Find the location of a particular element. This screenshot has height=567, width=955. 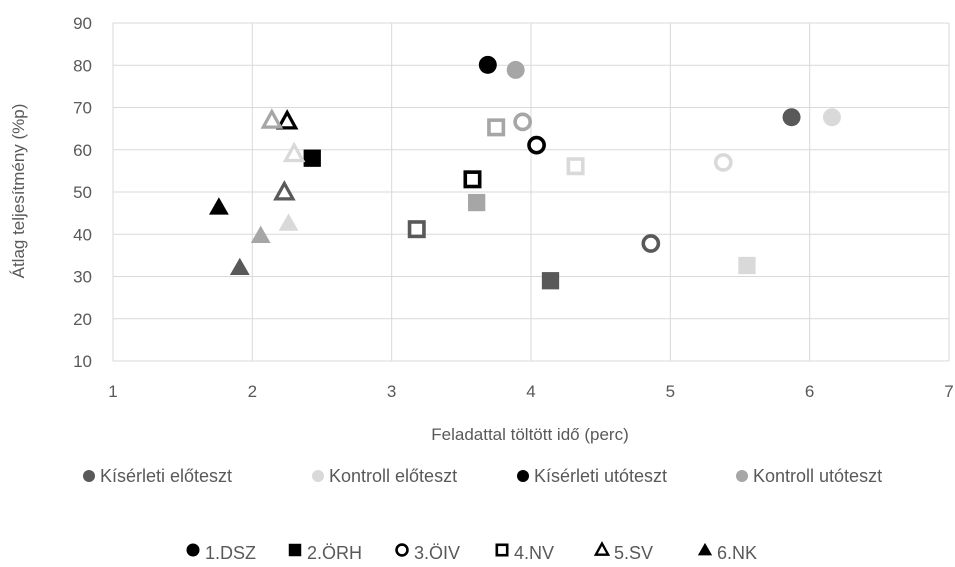

legend-item: Kontroll előteszt is located at coordinates (384, 476).